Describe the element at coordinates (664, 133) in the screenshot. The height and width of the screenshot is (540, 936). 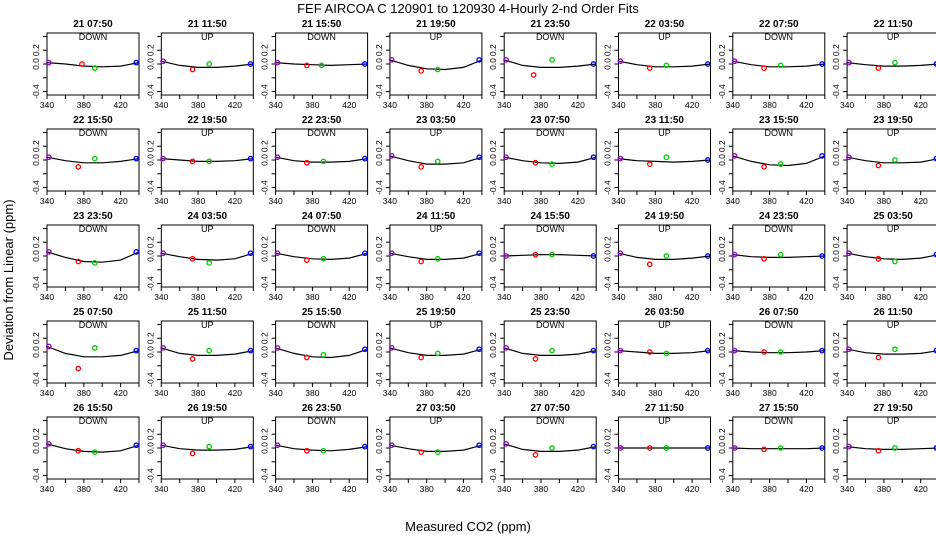
I see `panel-mode-label: UP` at that location.